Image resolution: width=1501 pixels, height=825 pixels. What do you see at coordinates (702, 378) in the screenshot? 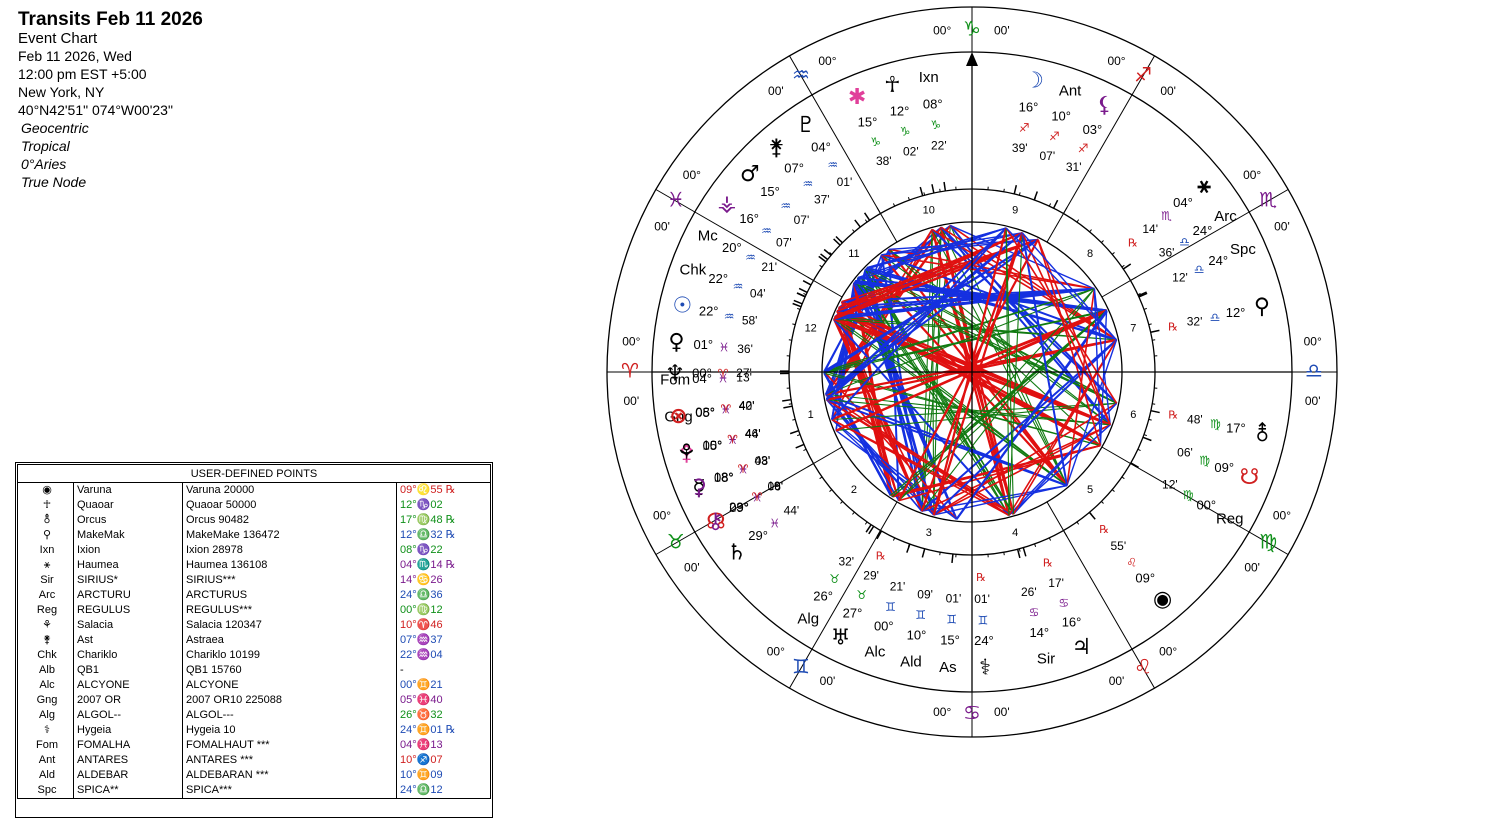
I see `point-degree: 04°` at bounding box center [702, 378].